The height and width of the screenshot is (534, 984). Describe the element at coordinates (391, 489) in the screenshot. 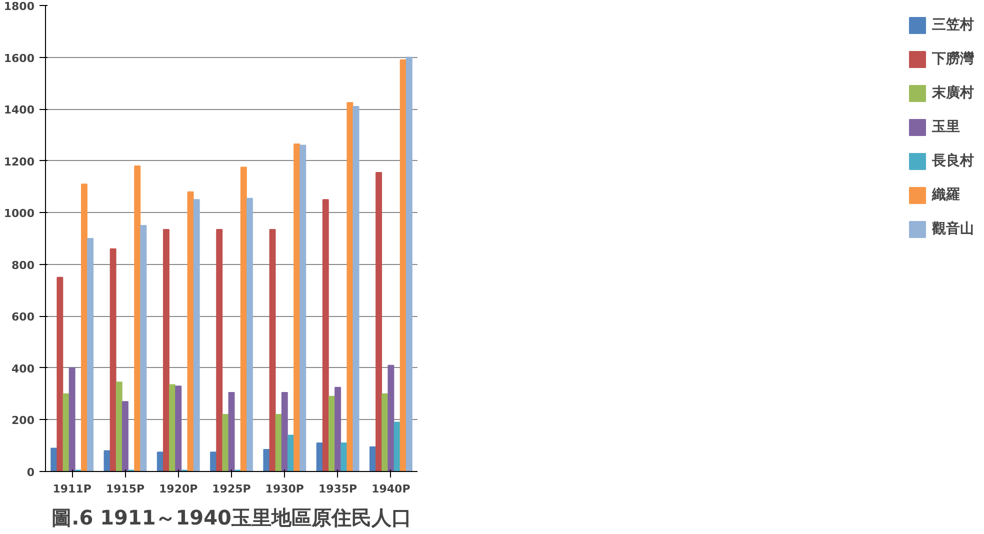

I see `x-tick-label: 1940P` at that location.